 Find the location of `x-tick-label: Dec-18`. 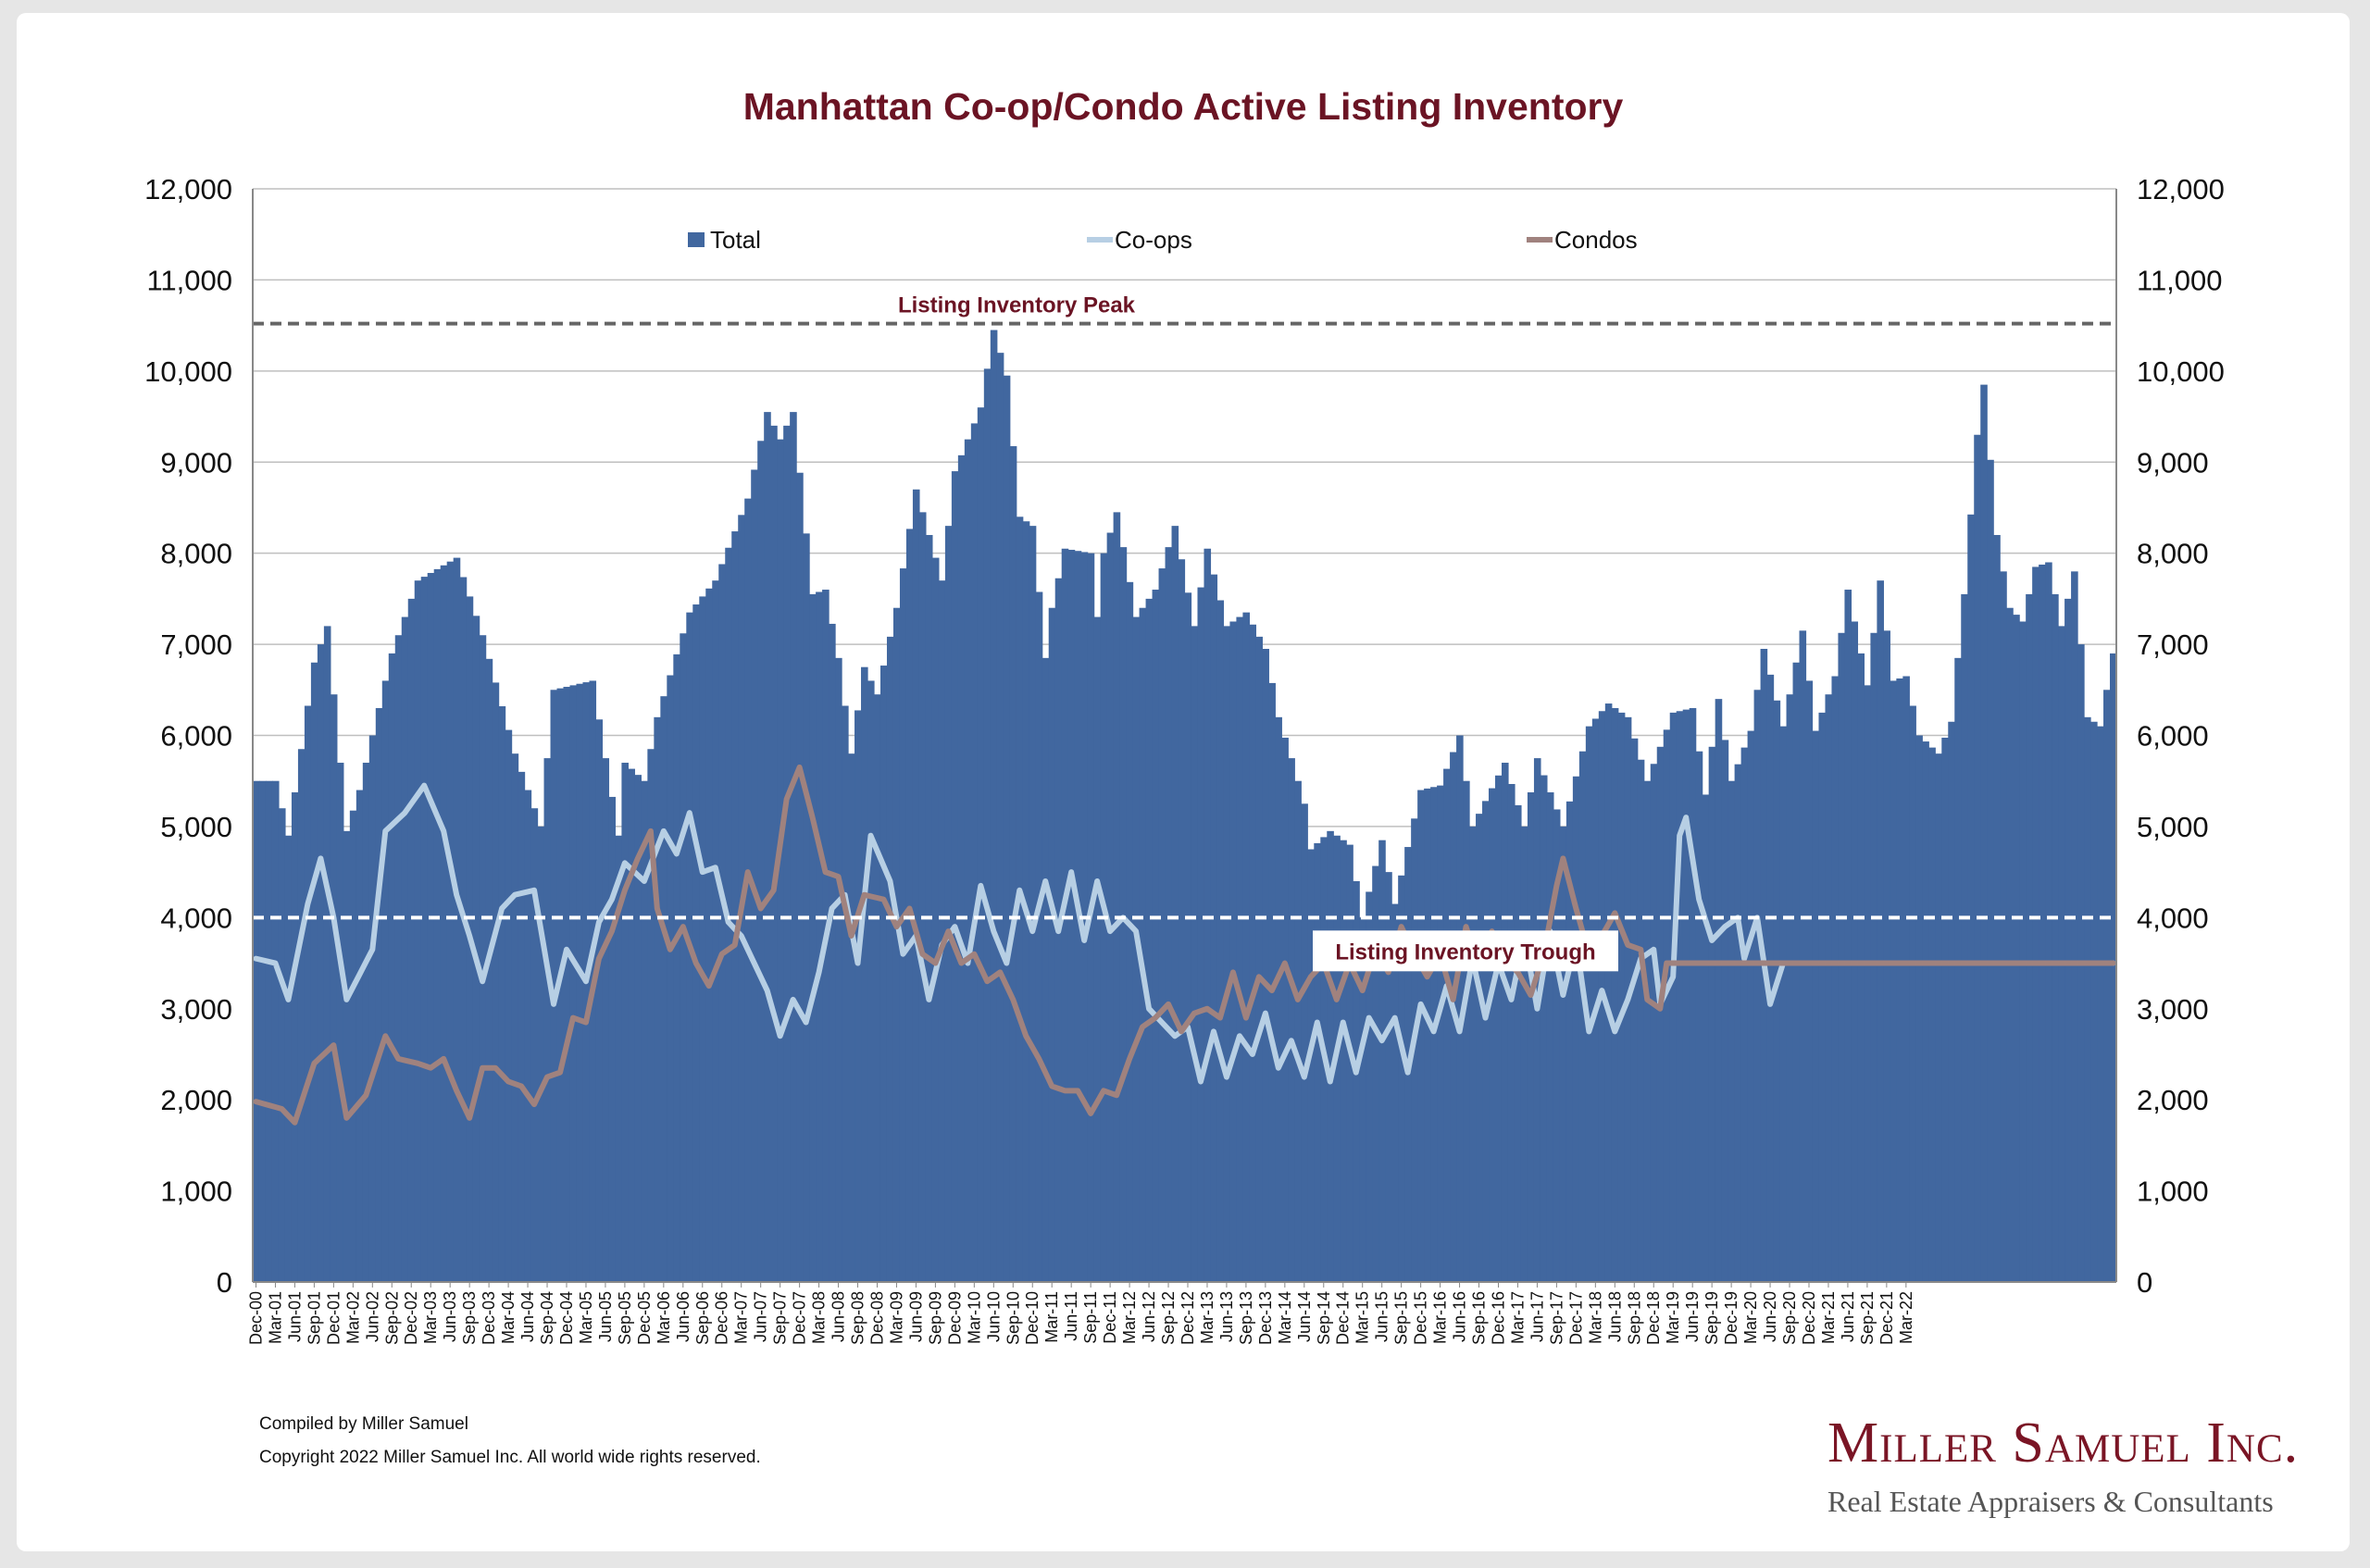

x-tick-label: Dec-18 is located at coordinates (1653, 1318).